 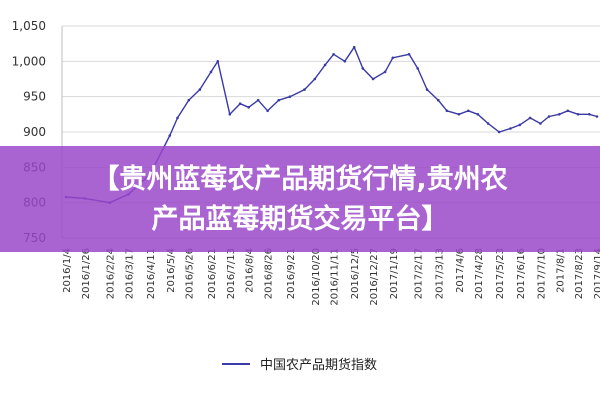 I want to click on x-tick-label: 2016/6/21, so click(x=212, y=273).